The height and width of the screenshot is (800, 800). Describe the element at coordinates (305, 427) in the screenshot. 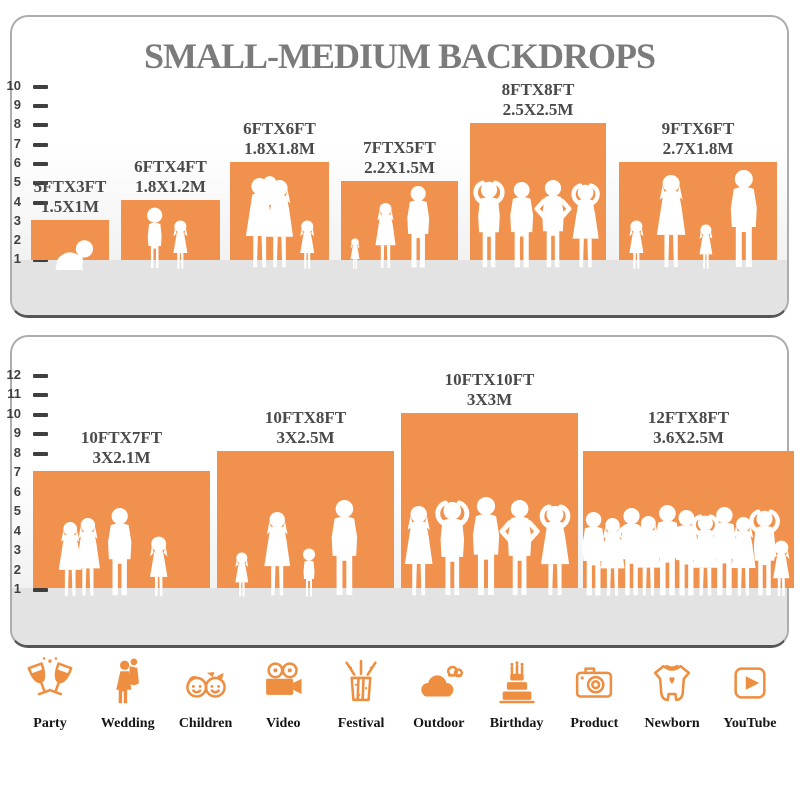

I see `backdrop-size-label: 10FTX8FT 3X2.5M` at that location.